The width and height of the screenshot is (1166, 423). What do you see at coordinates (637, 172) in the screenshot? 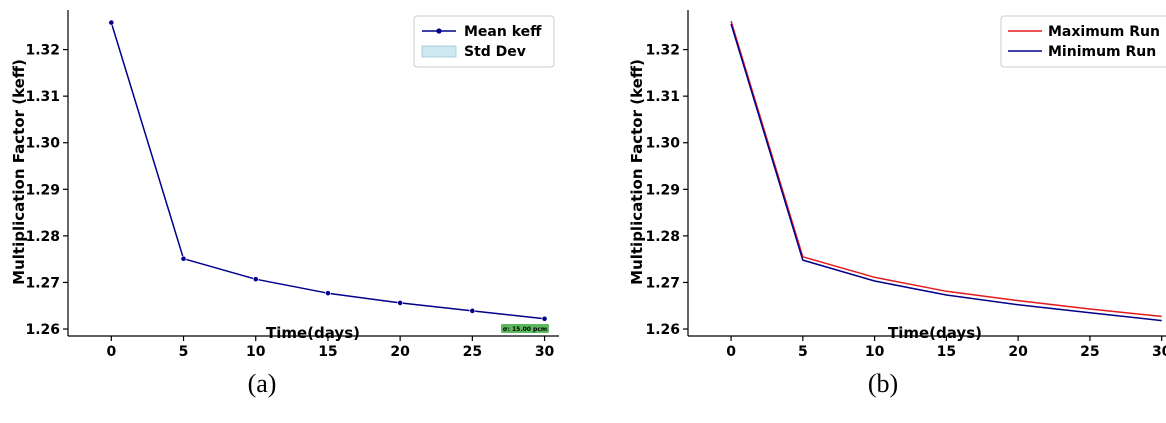
I see `y-axis-label-b: Multiplication Factor (keff)` at bounding box center [637, 172].